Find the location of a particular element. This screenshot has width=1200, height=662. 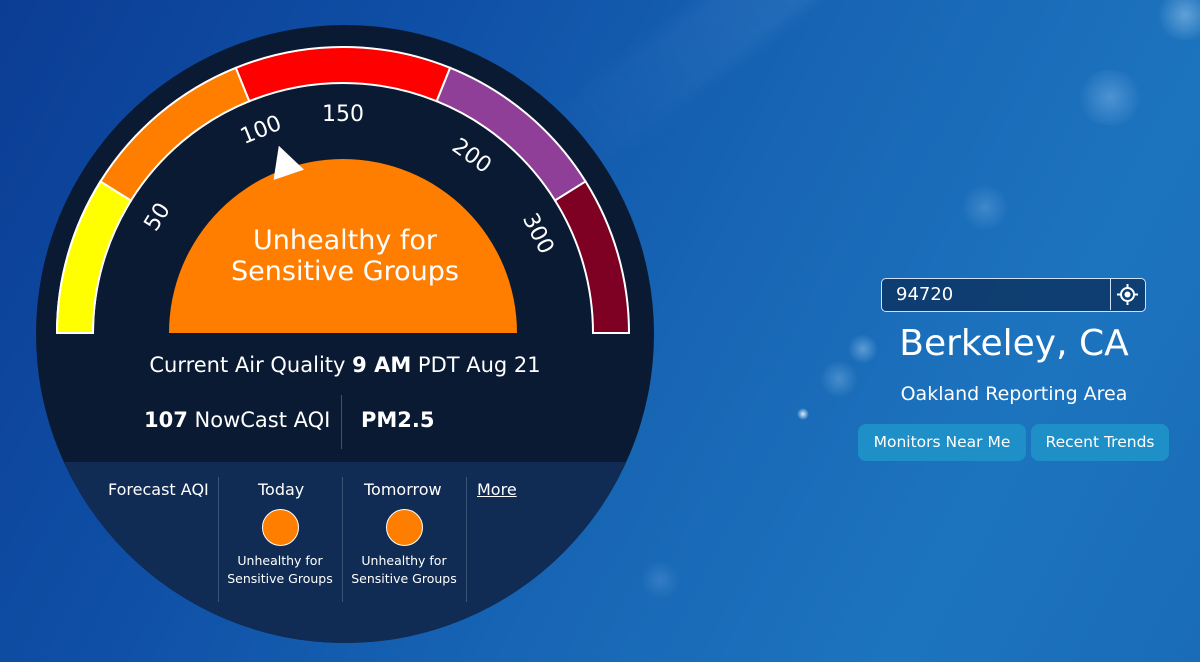

scale-label-200: 200 is located at coordinates (471, 156).